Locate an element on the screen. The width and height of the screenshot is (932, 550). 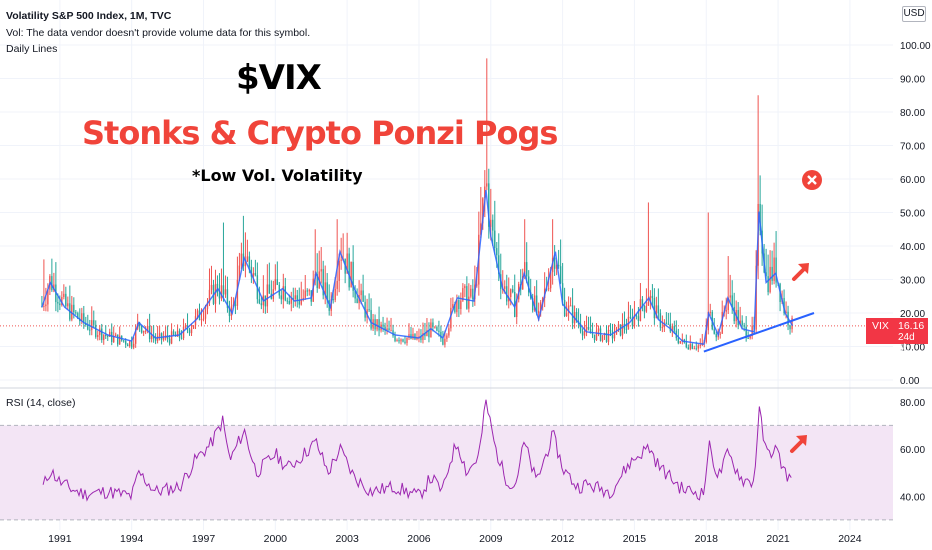
symbol-title: Volatility S&P 500 Index, 1M, TVC is located at coordinates (89, 16).